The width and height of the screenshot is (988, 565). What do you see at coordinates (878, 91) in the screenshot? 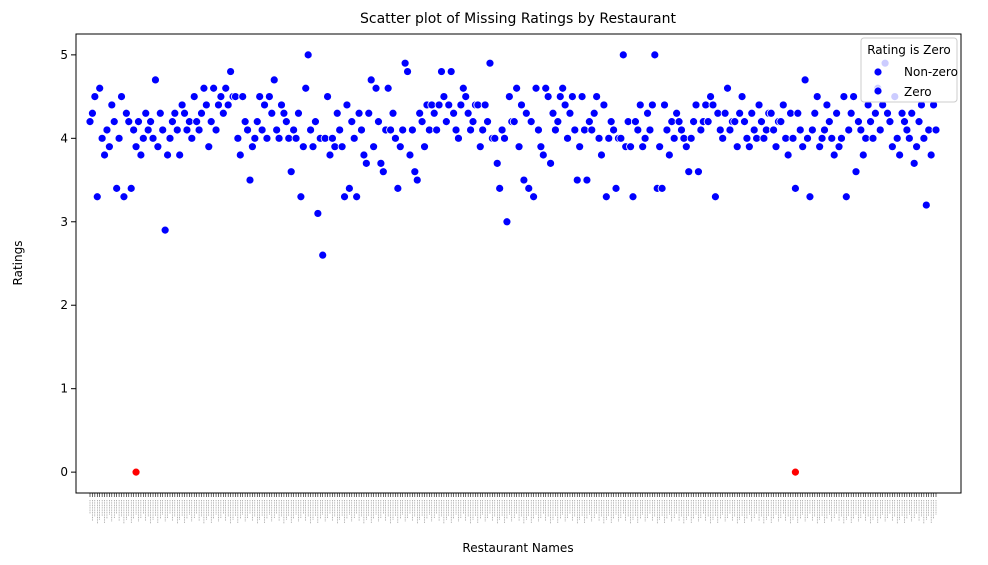
I see `legend-marker-zero` at bounding box center [878, 91].